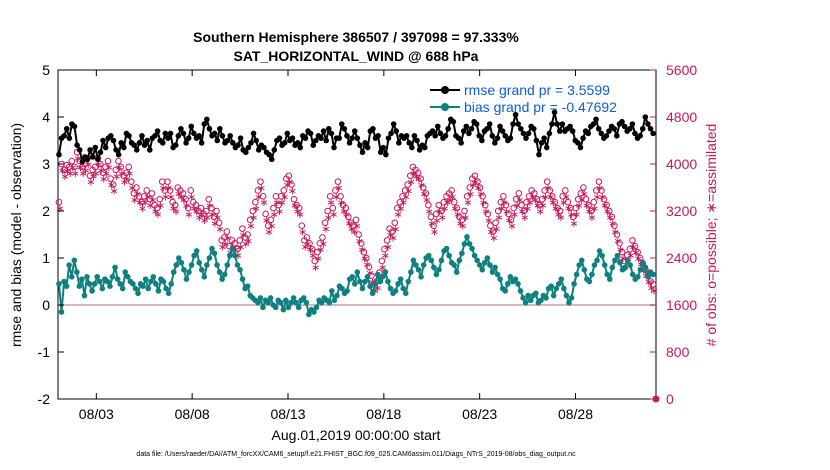  I want to click on y-left-tick-label: 5, so click(46, 70).